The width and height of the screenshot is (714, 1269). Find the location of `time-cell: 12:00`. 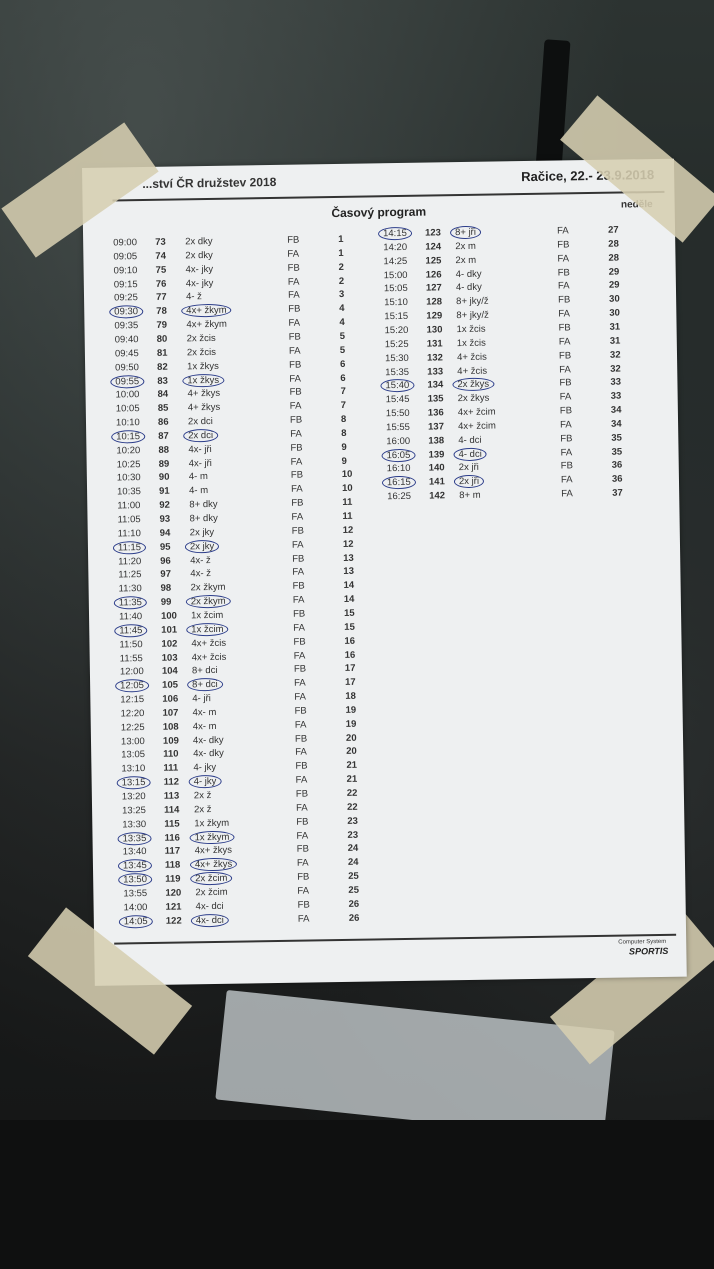

time-cell: 12:00 is located at coordinates (131, 672).